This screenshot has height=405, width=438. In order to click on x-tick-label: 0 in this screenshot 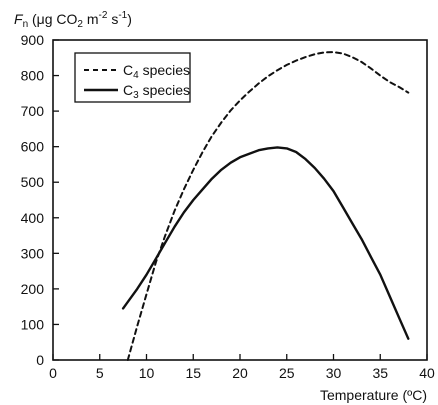, I will do `click(53, 373)`.